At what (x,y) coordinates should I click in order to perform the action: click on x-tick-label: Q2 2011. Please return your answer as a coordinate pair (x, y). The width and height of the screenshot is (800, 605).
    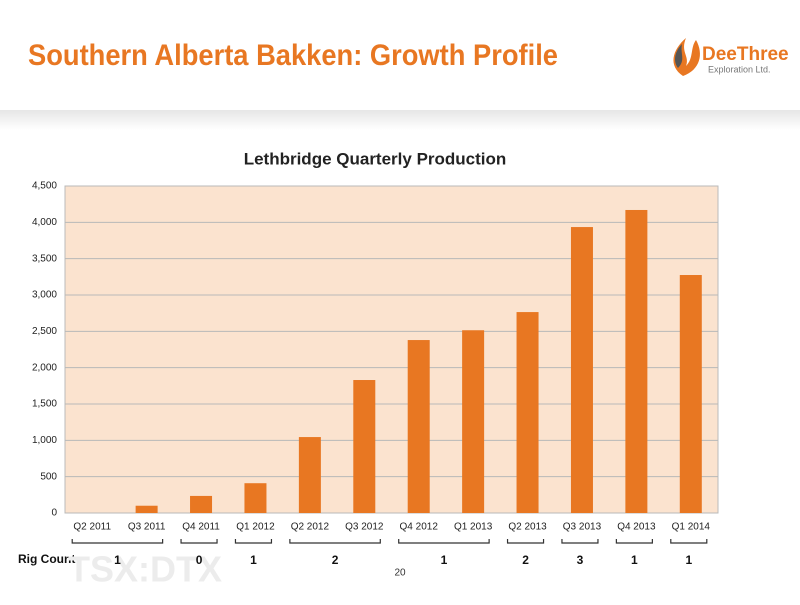
    Looking at the image, I should click on (92, 527).